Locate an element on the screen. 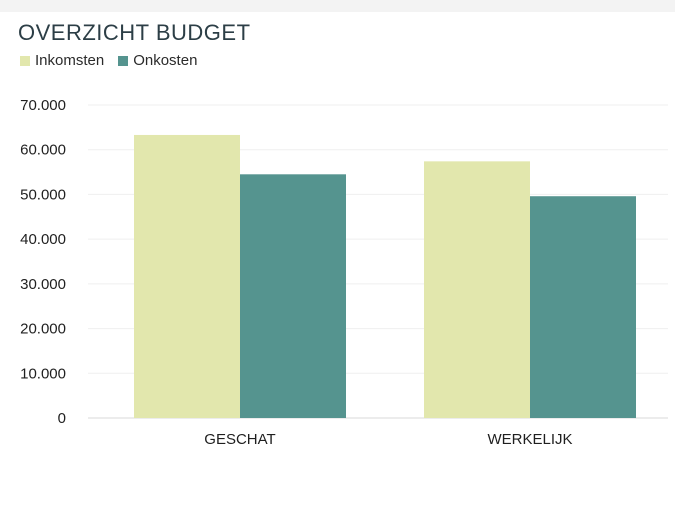 The height and width of the screenshot is (520, 675). bar-inkomsten-geschat is located at coordinates (187, 276).